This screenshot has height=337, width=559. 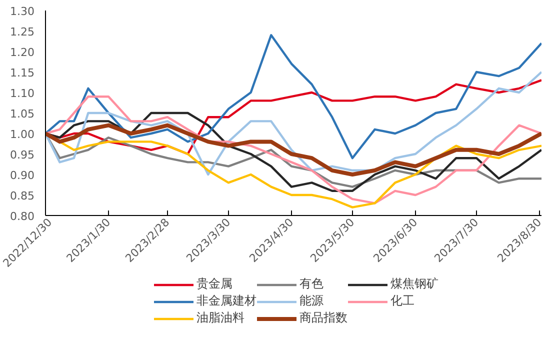 What do you see at coordinates (414, 284) in the screenshot?
I see `legend-label: 煤焦钢矿` at bounding box center [414, 284].